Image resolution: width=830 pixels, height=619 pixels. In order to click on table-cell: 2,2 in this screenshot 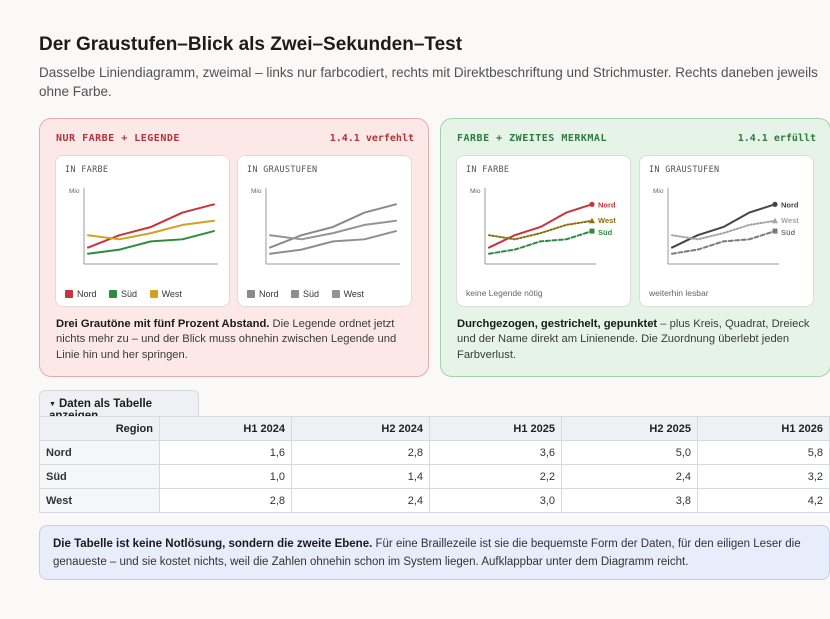, I will do `click(495, 476)`.